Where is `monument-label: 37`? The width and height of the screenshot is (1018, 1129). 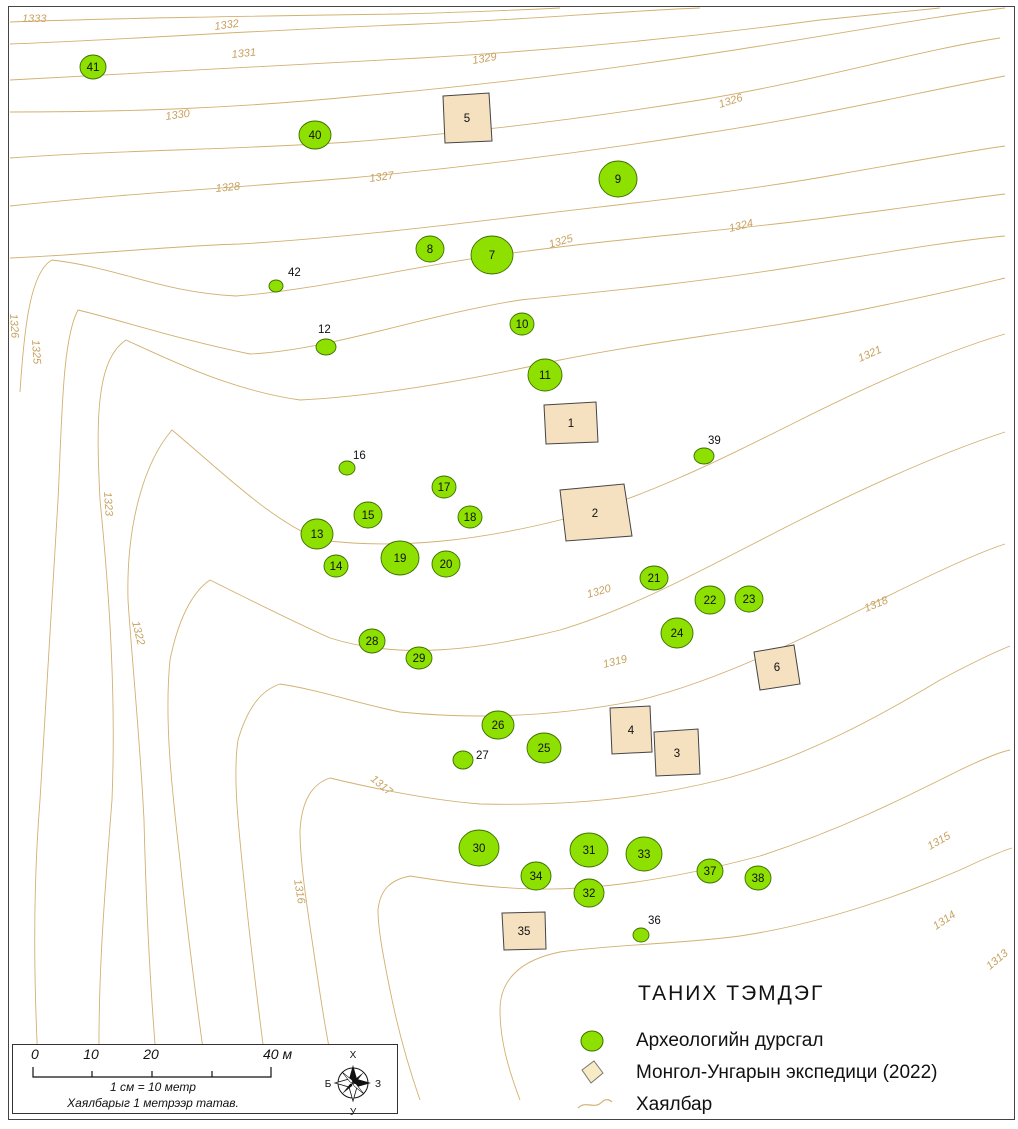 monument-label: 37 is located at coordinates (710, 872).